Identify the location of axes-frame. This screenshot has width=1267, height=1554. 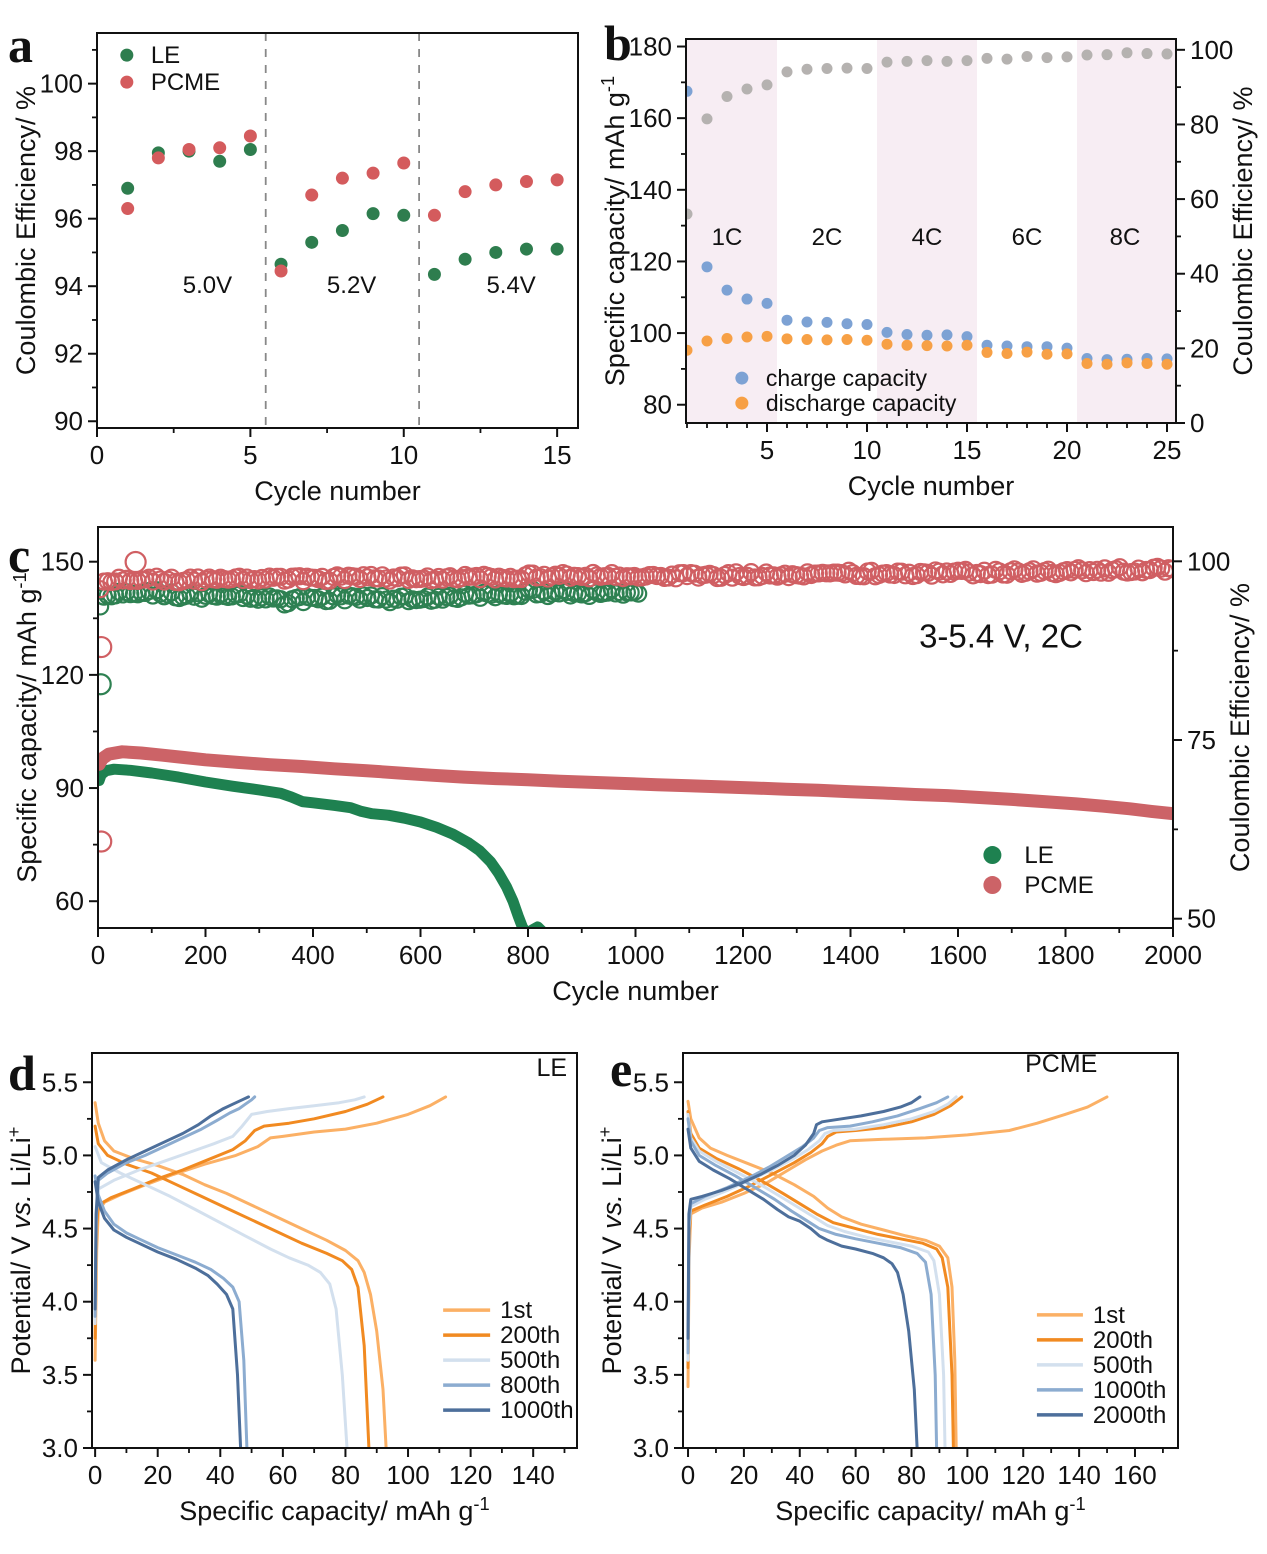
(931, 231).